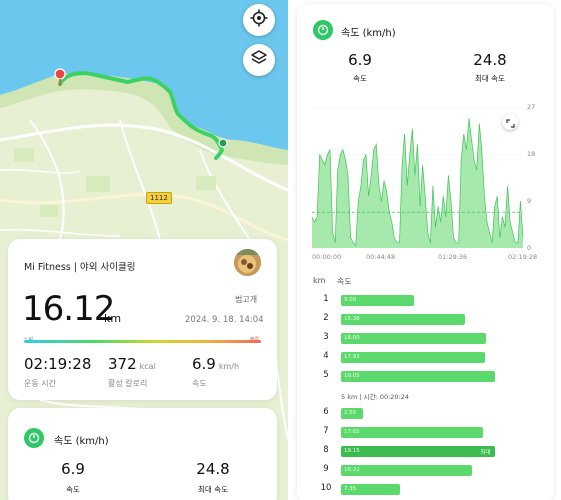 This screenshot has width=561, height=500. I want to click on stat-duration-label: 운동 시간, so click(40, 383).